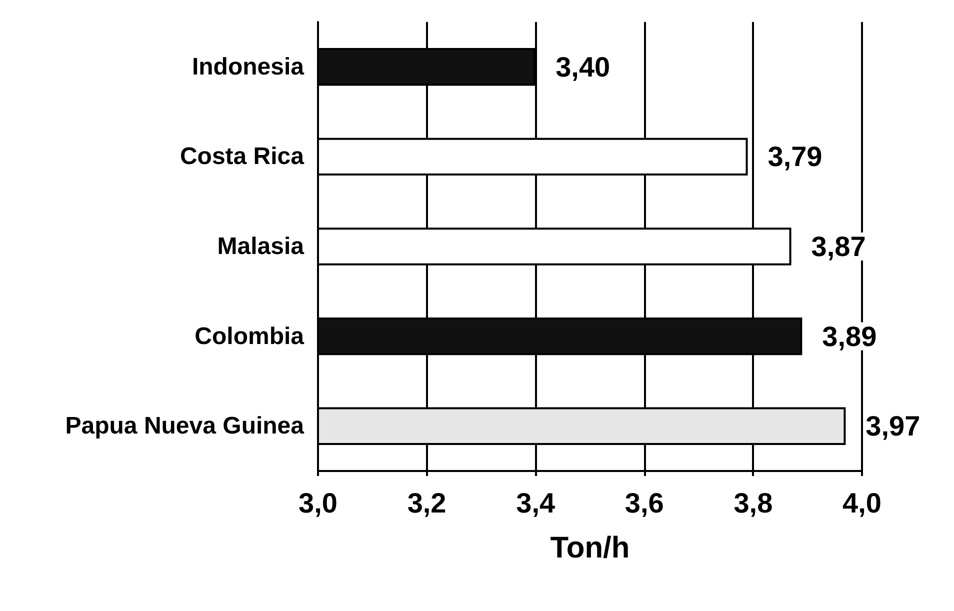 This screenshot has width=954, height=611. Describe the element at coordinates (795, 156) in the screenshot. I see `data-label: 3,79` at that location.